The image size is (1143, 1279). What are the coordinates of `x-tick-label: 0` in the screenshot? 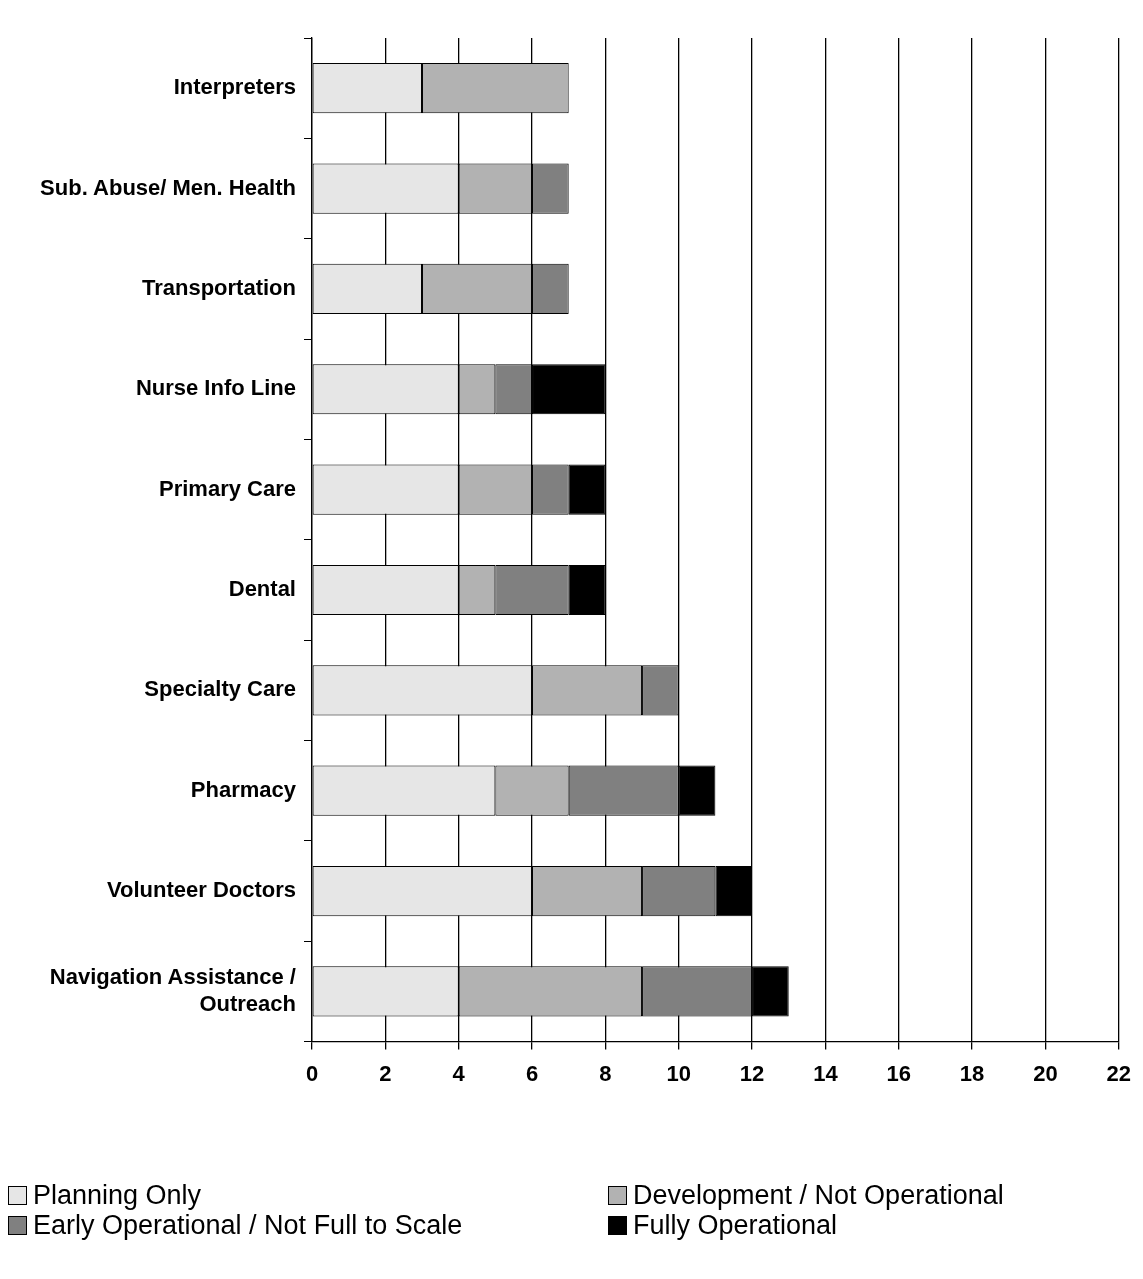 It's located at (312, 1073).